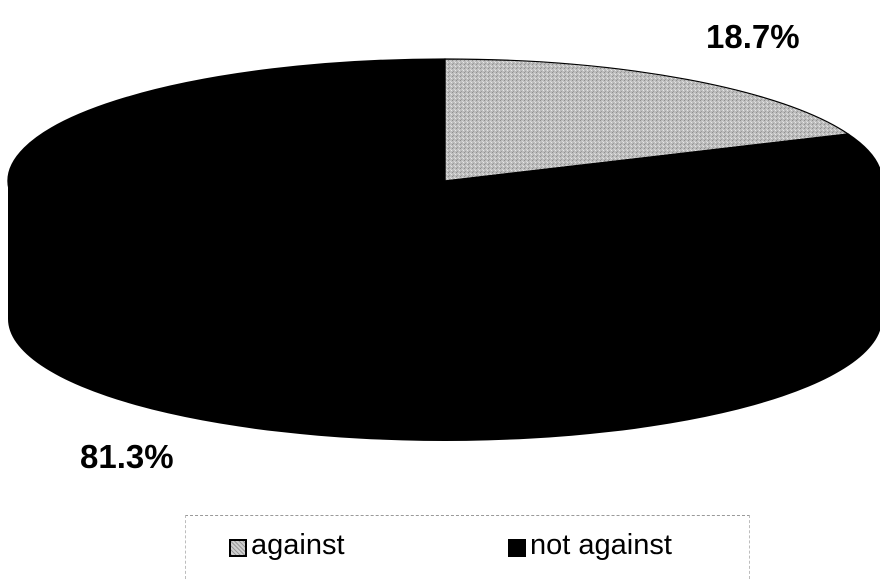 Image resolution: width=880 pixels, height=580 pixels. I want to click on slice-label-not-against: 81.3%, so click(127, 456).